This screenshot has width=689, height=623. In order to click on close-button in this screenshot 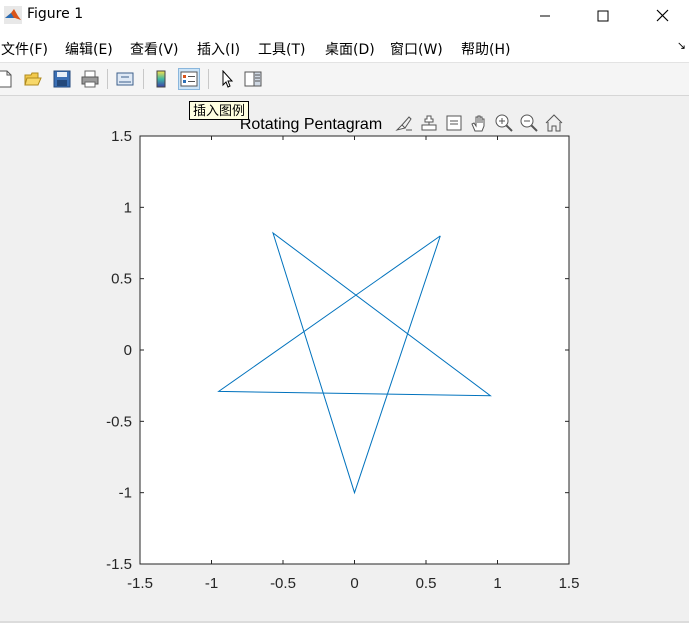, I will do `click(662, 15)`.